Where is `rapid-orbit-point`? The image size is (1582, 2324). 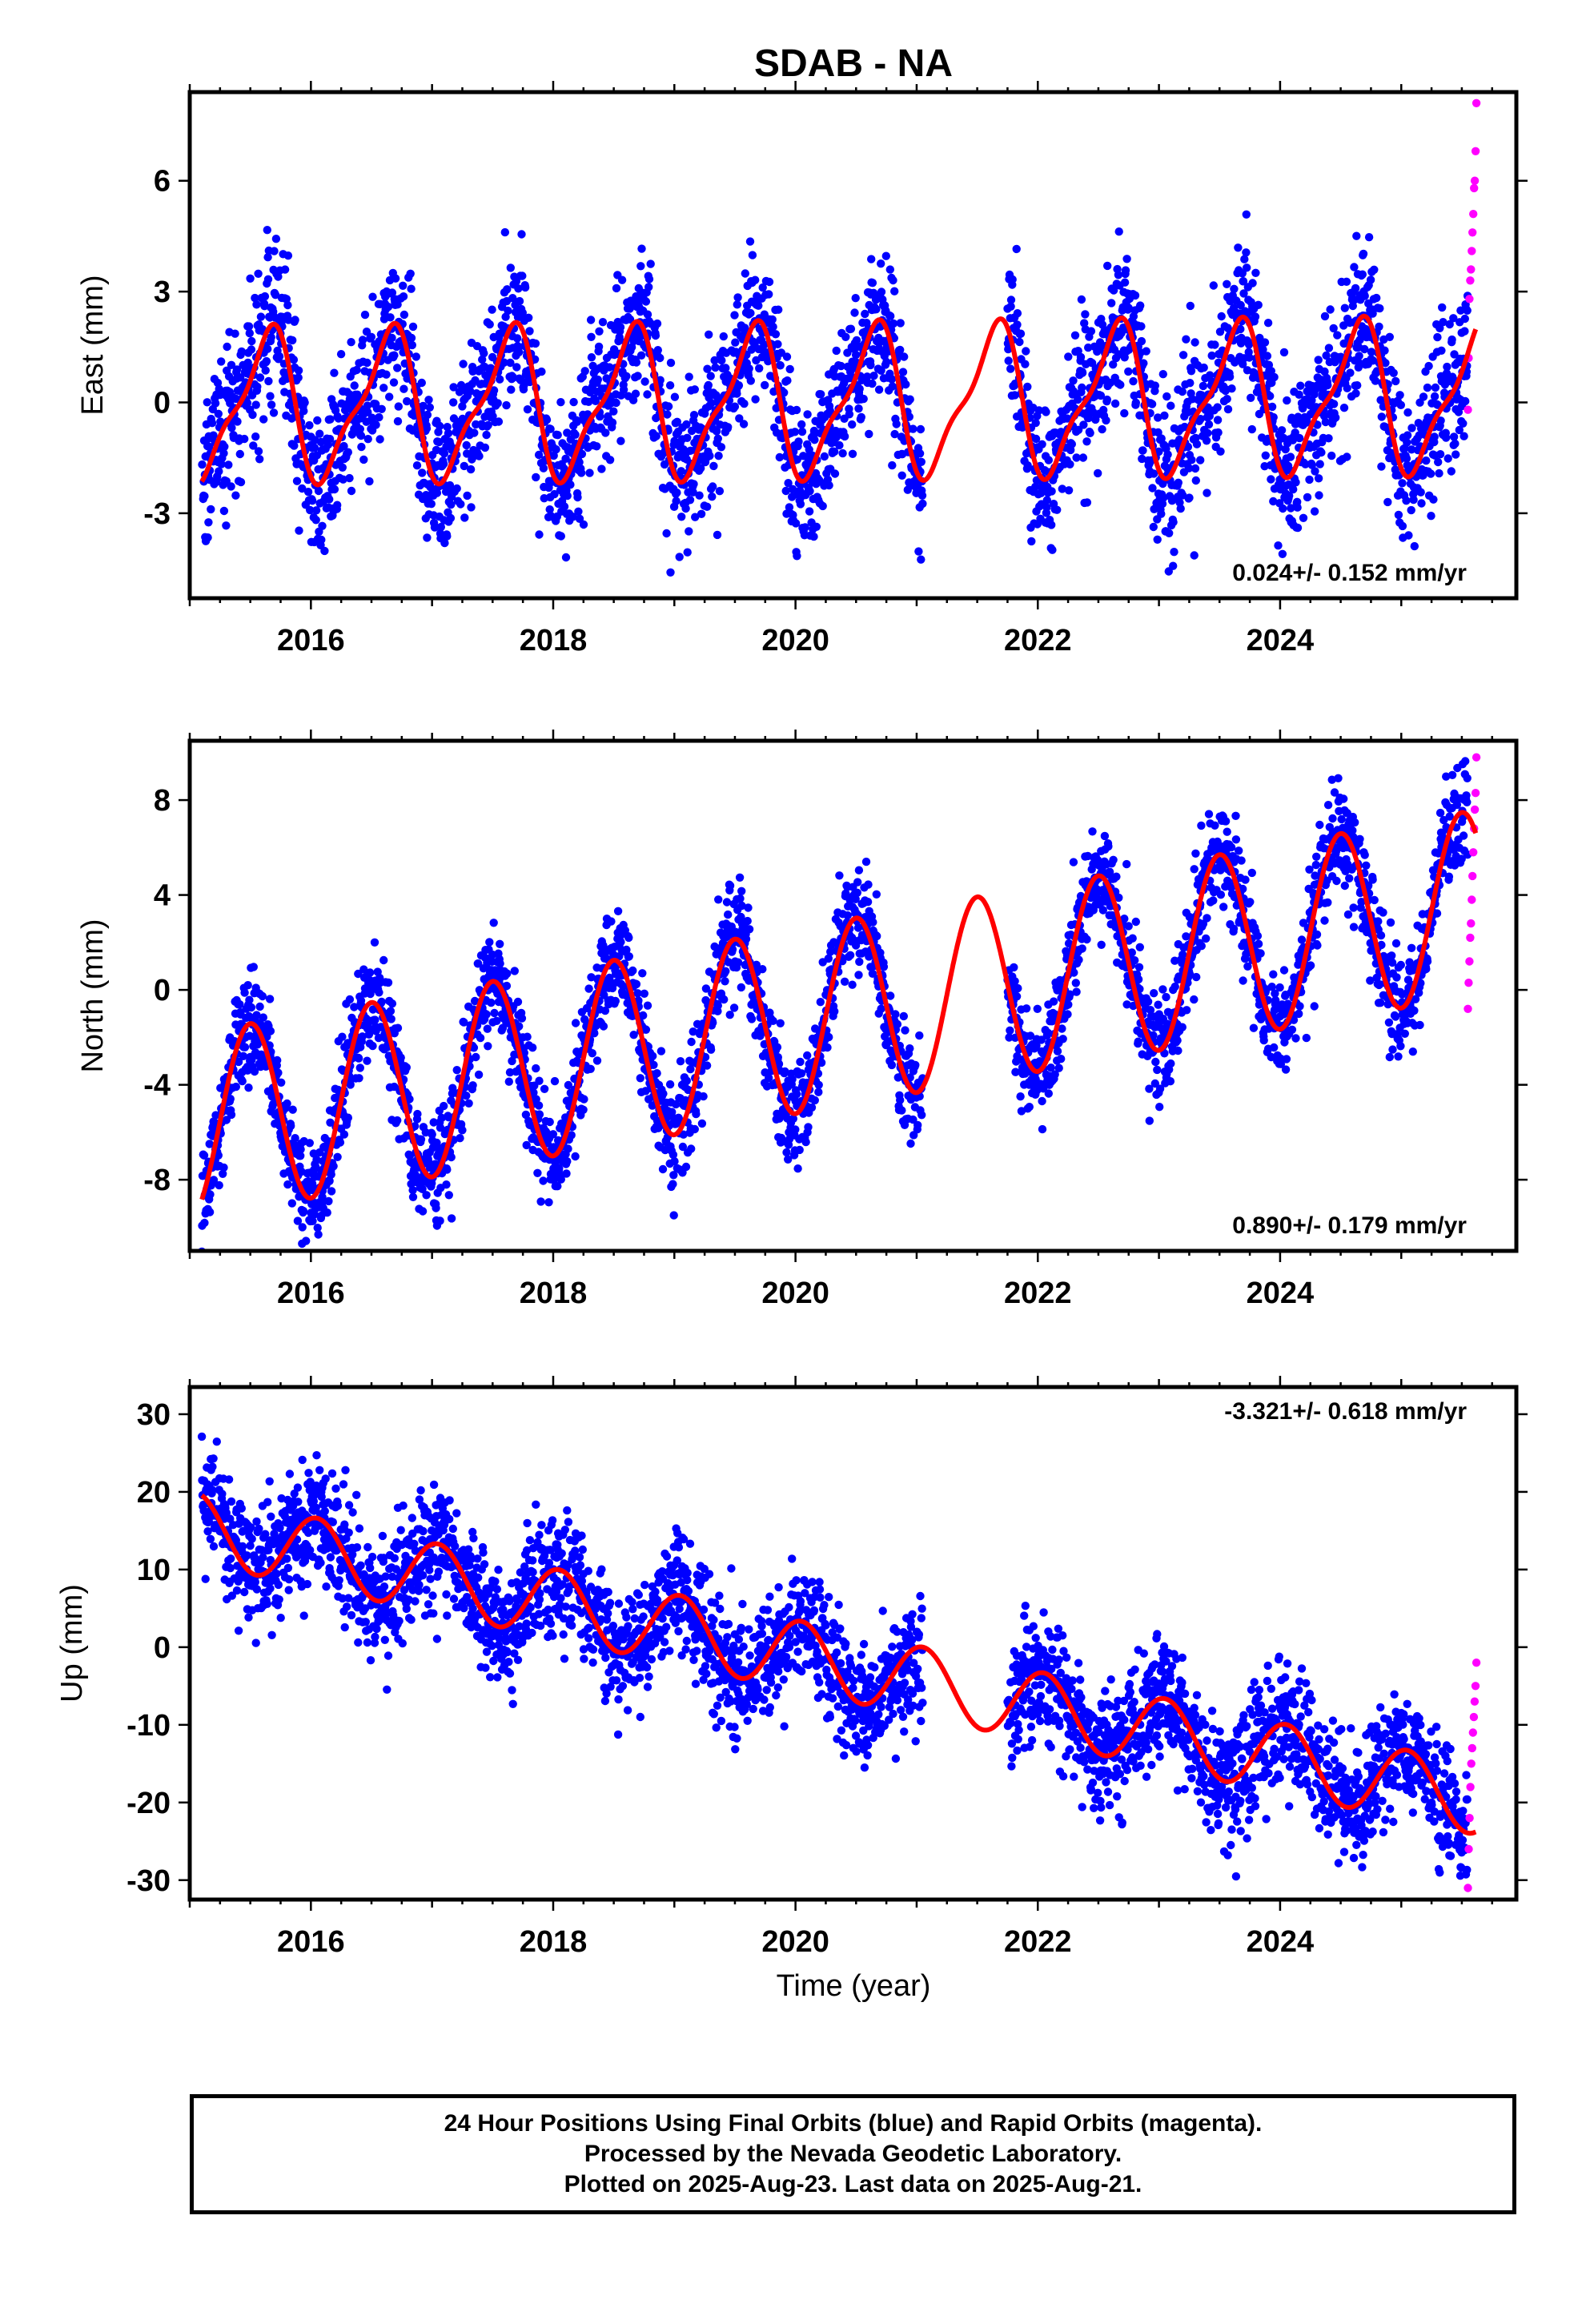 rapid-orbit-point is located at coordinates (1471, 269).